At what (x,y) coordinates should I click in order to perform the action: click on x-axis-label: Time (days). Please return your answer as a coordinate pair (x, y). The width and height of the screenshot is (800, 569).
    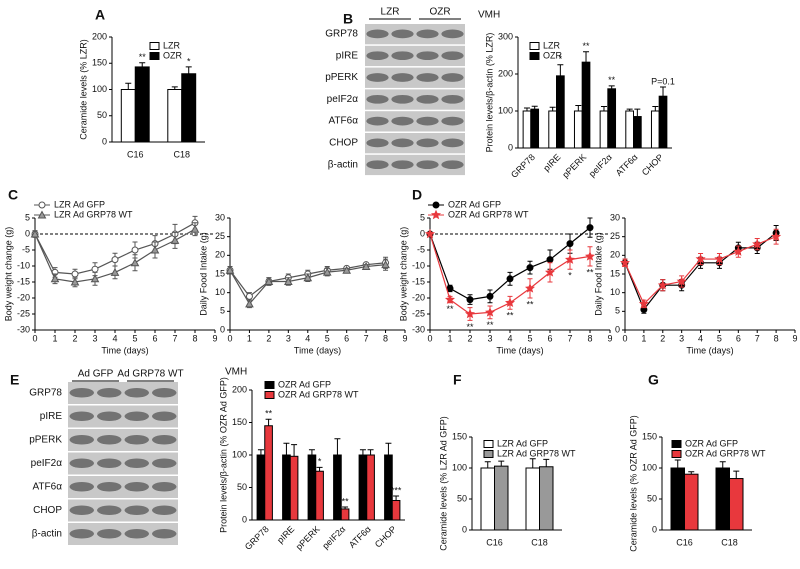
    Looking at the image, I should click on (317, 350).